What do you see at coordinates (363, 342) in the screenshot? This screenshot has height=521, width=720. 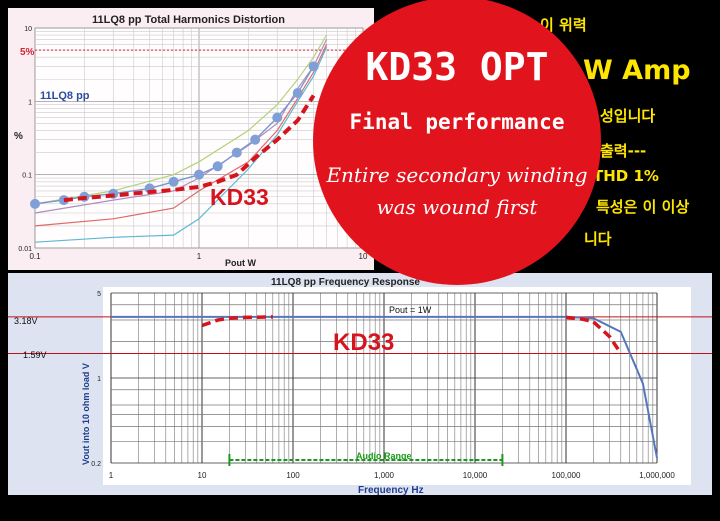 I see `freq-kd33-label: KD33` at bounding box center [363, 342].